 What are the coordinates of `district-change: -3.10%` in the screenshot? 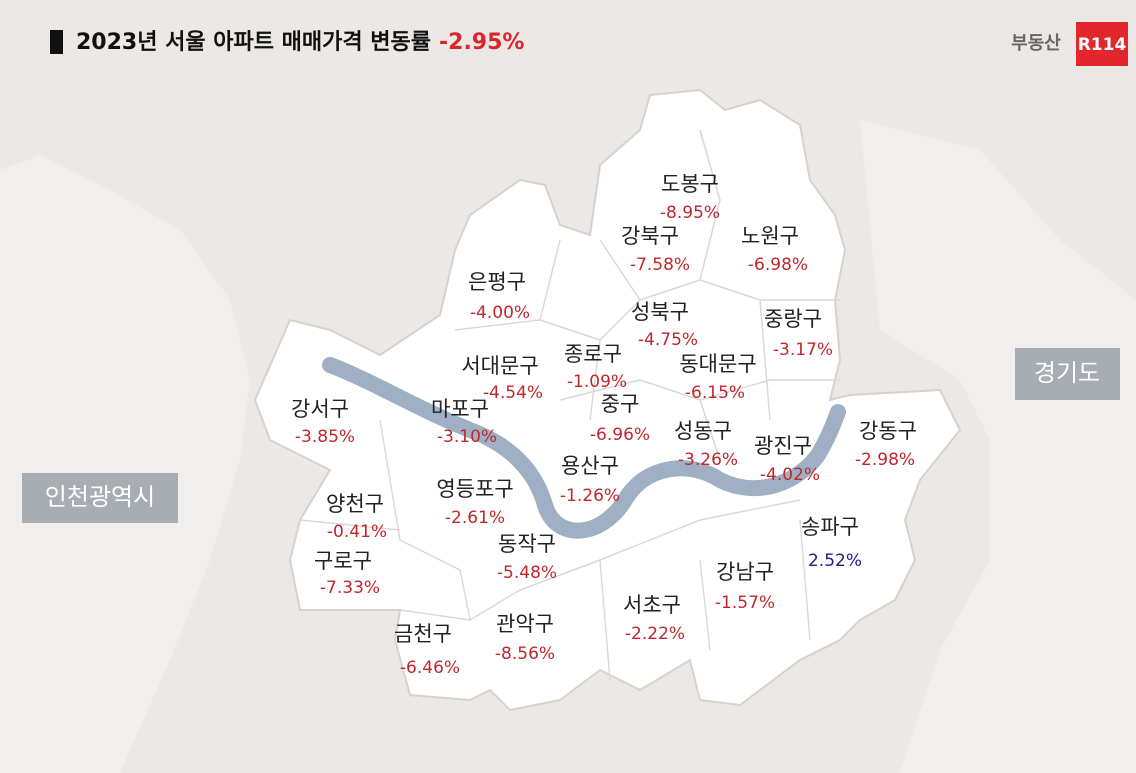 It's located at (467, 437).